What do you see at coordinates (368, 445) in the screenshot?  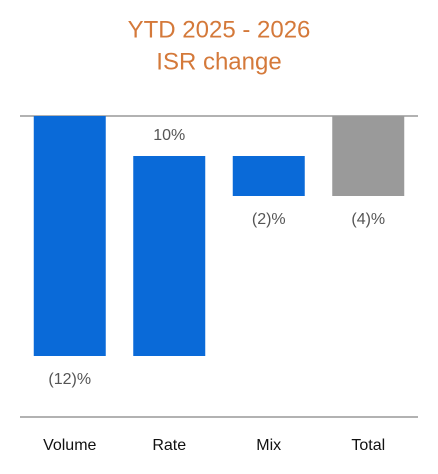 I see `x-tick-label: Total` at bounding box center [368, 445].